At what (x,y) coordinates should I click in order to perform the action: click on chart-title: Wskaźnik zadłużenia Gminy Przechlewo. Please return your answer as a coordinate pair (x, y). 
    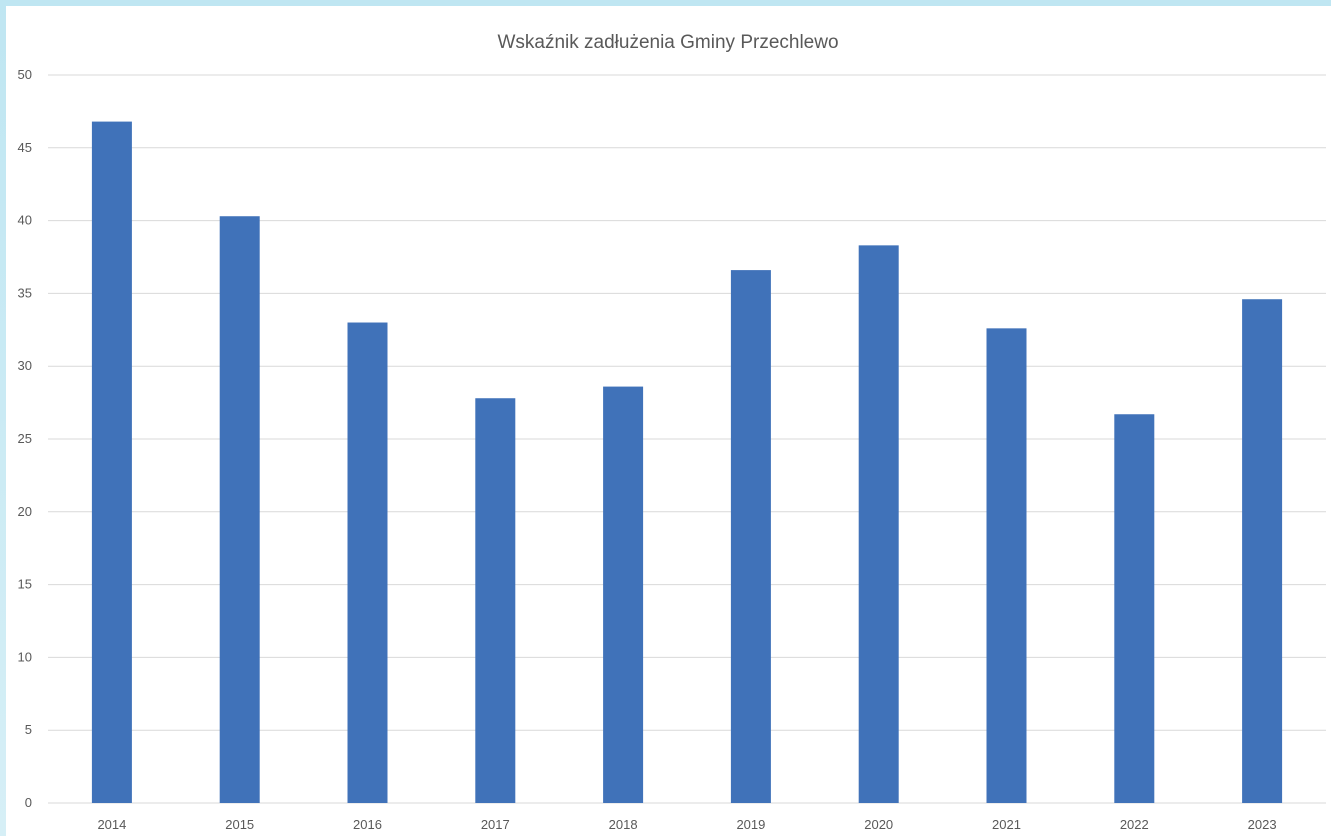
    Looking at the image, I should click on (667, 42).